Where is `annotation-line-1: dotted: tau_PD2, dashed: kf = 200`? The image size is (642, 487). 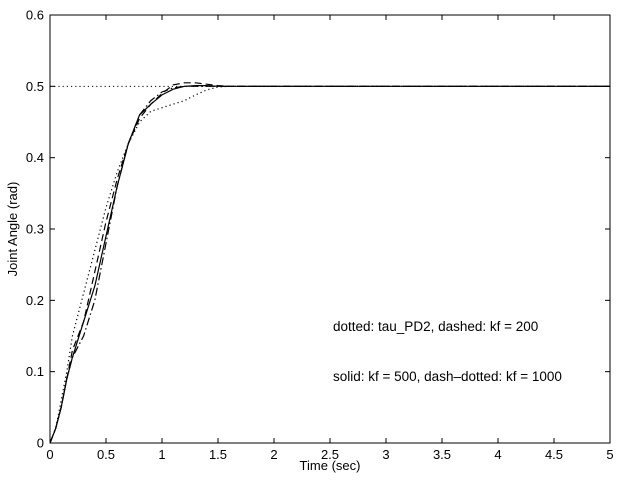 annotation-line-1: dotted: tau_PD2, dashed: kf = 200 is located at coordinates (435, 326).